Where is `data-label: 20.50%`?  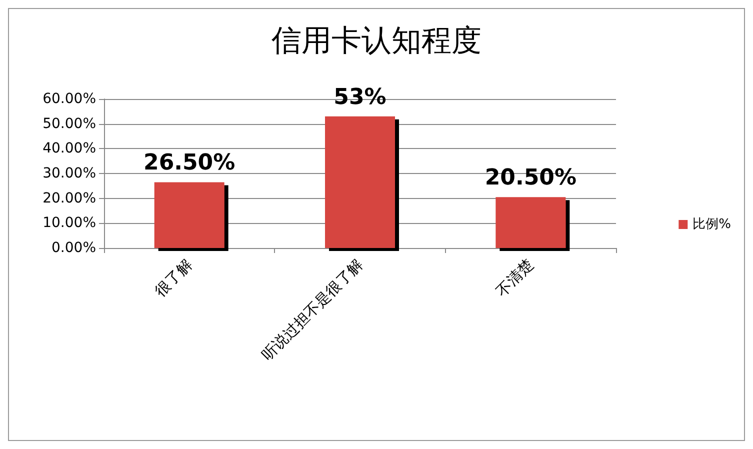
data-label: 20.50% is located at coordinates (530, 178).